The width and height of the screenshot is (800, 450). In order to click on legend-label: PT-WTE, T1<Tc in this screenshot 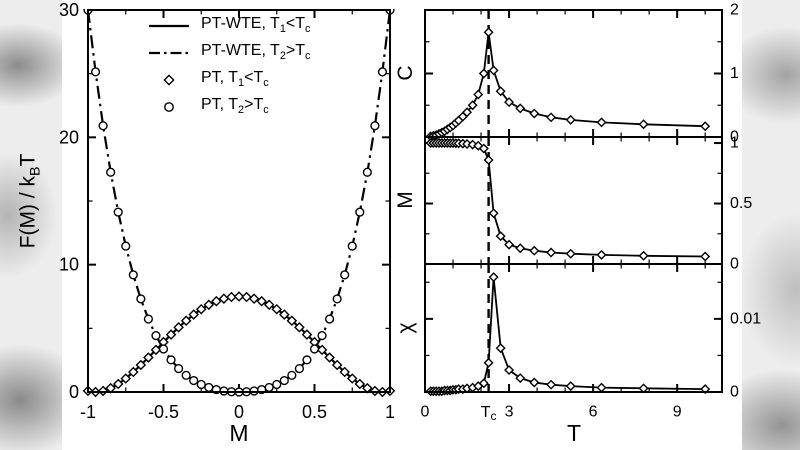, I will do `click(256, 25)`.